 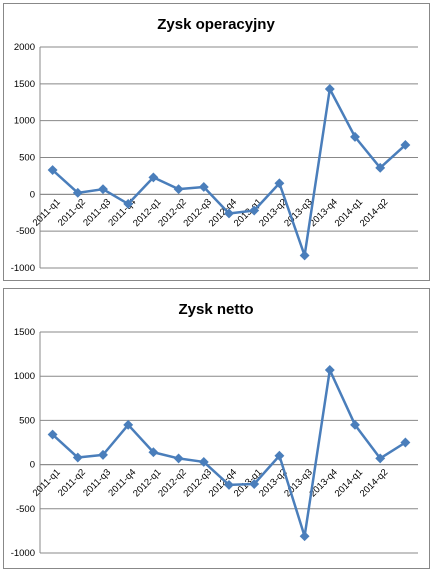 What do you see at coordinates (215, 309) in the screenshot?
I see `chart-title: Zysk netto` at bounding box center [215, 309].